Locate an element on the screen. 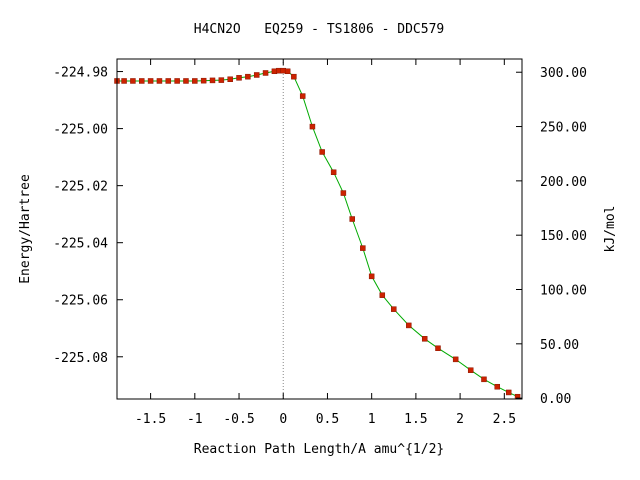 Image resolution: width=640 pixels, height=480 pixels. y2-tick-label: 300.00 is located at coordinates (563, 73).